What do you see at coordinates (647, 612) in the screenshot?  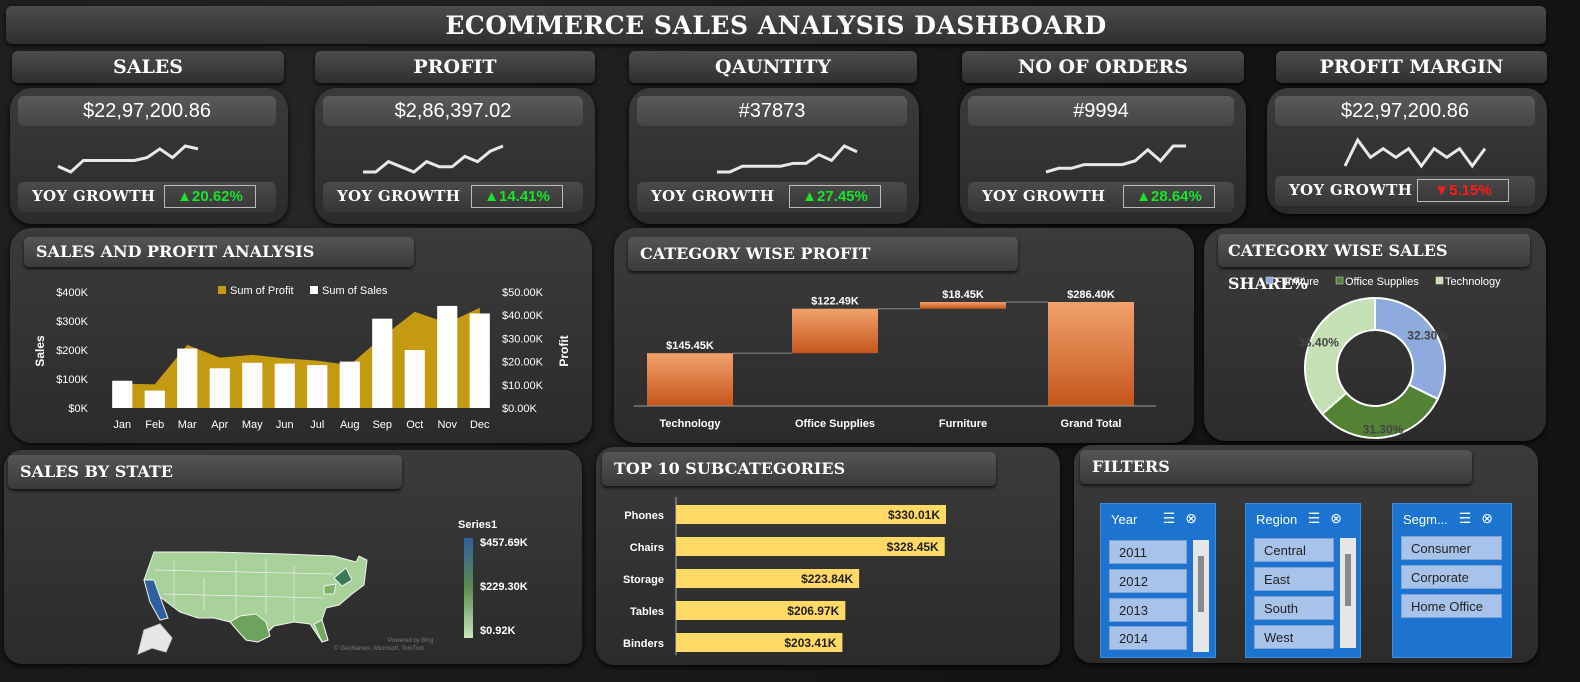 I see `hbar-category-label: Tables` at bounding box center [647, 612].